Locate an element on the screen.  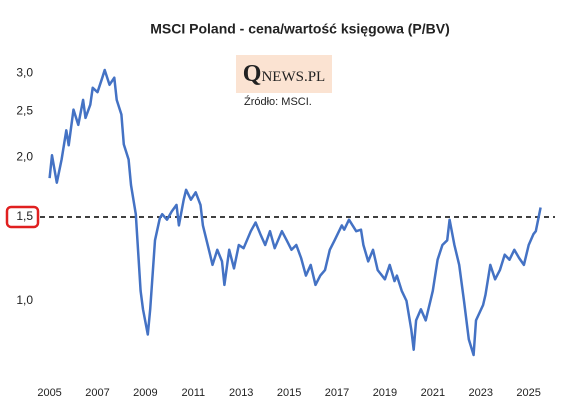
x-tick-label: 2011 is located at coordinates (193, 393).